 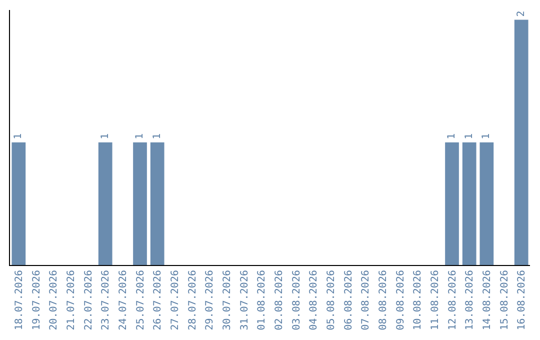 I want to click on x-tick-label: 08.08.2026, so click(x=383, y=300).